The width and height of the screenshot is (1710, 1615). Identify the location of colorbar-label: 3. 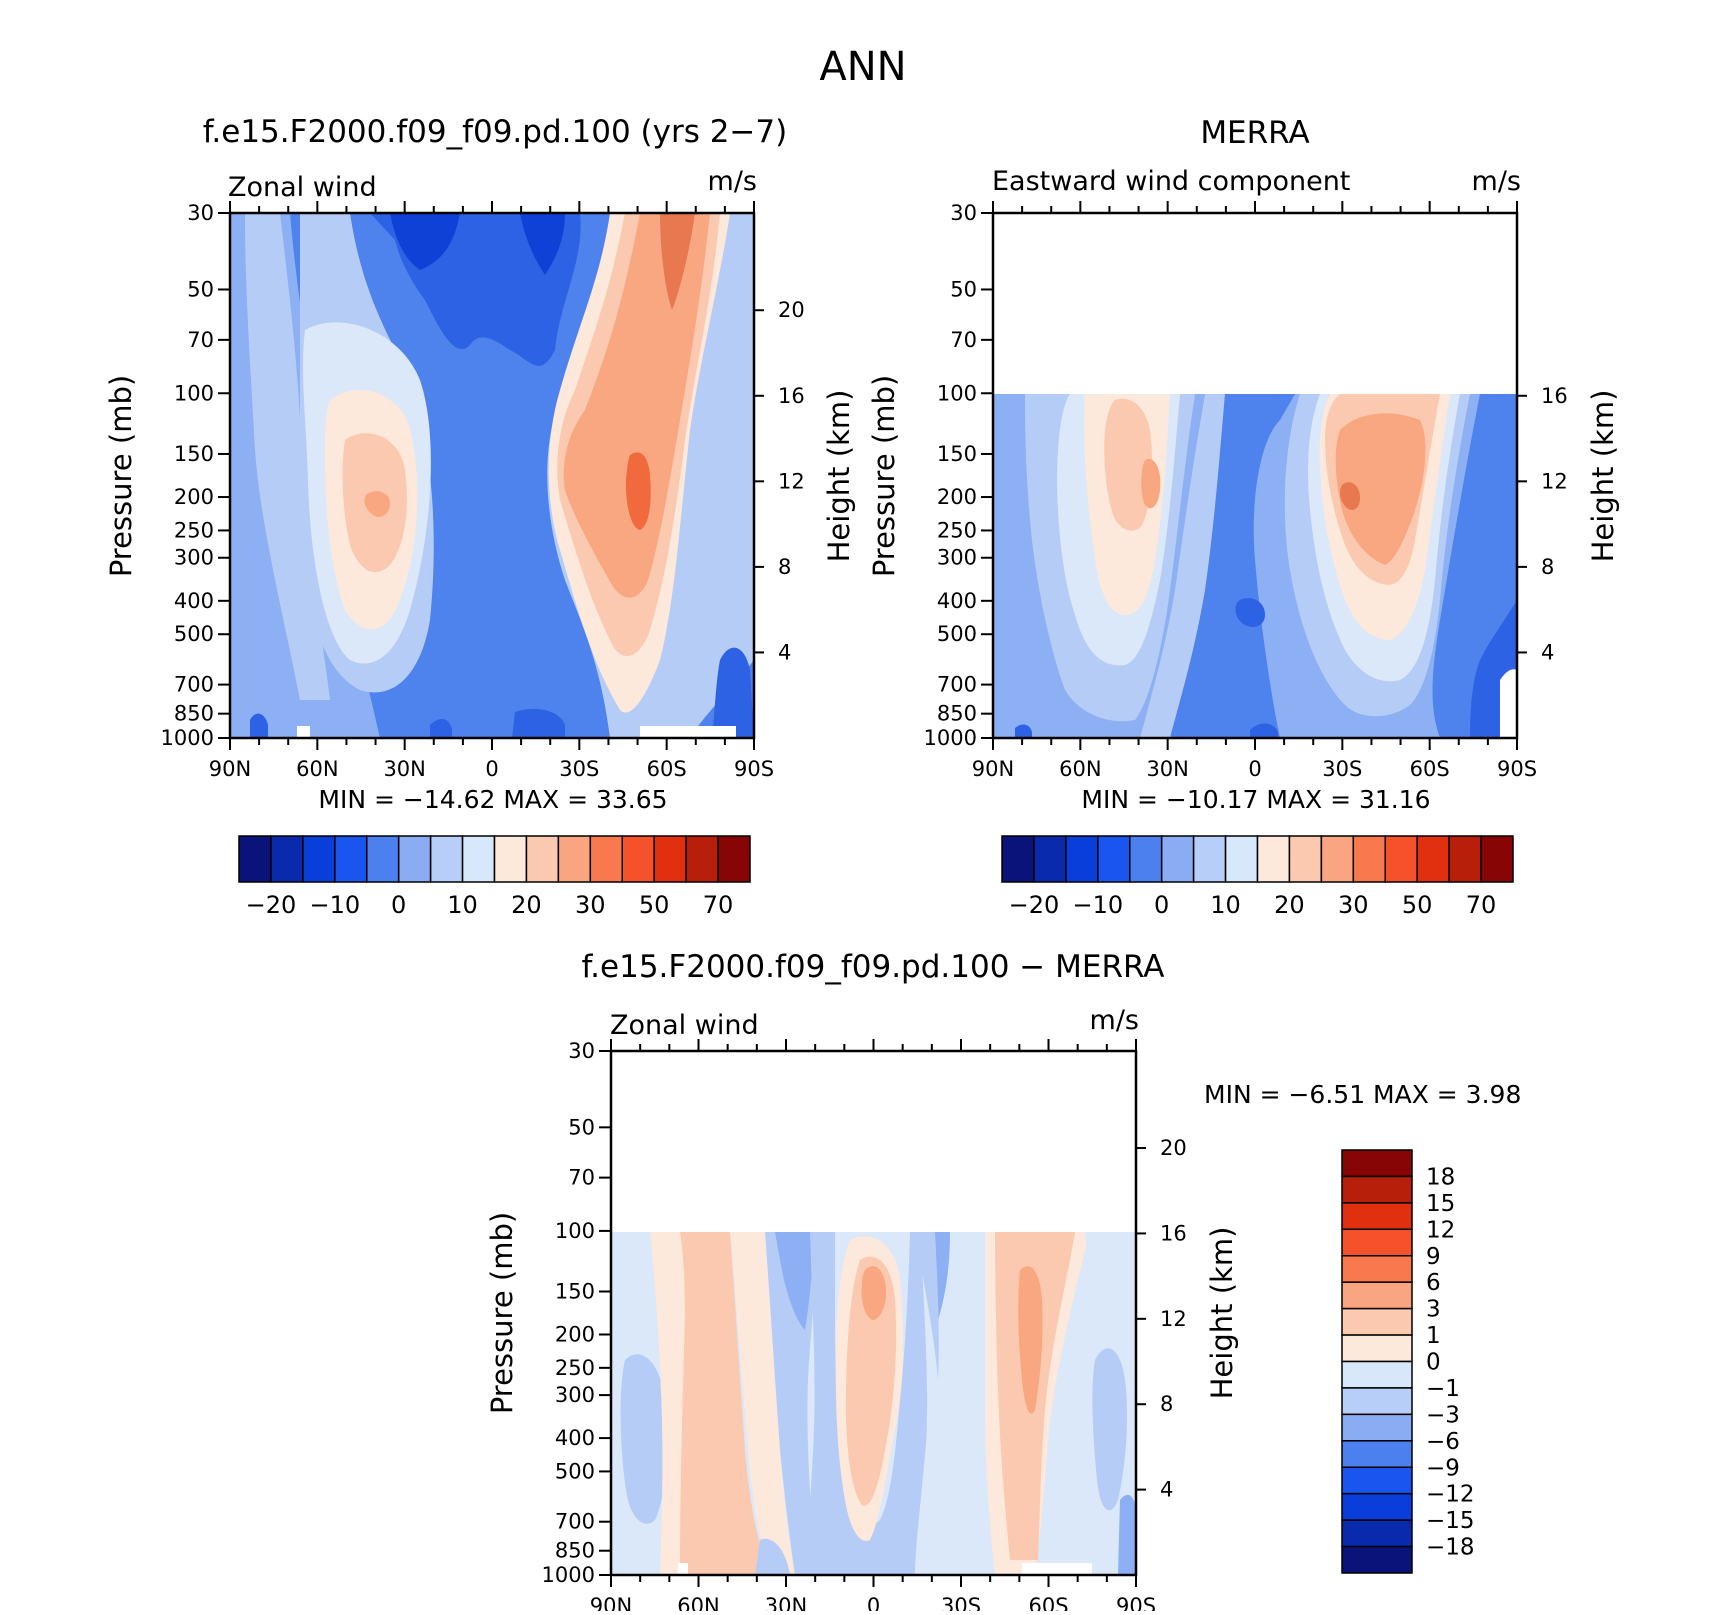
(1433, 1310).